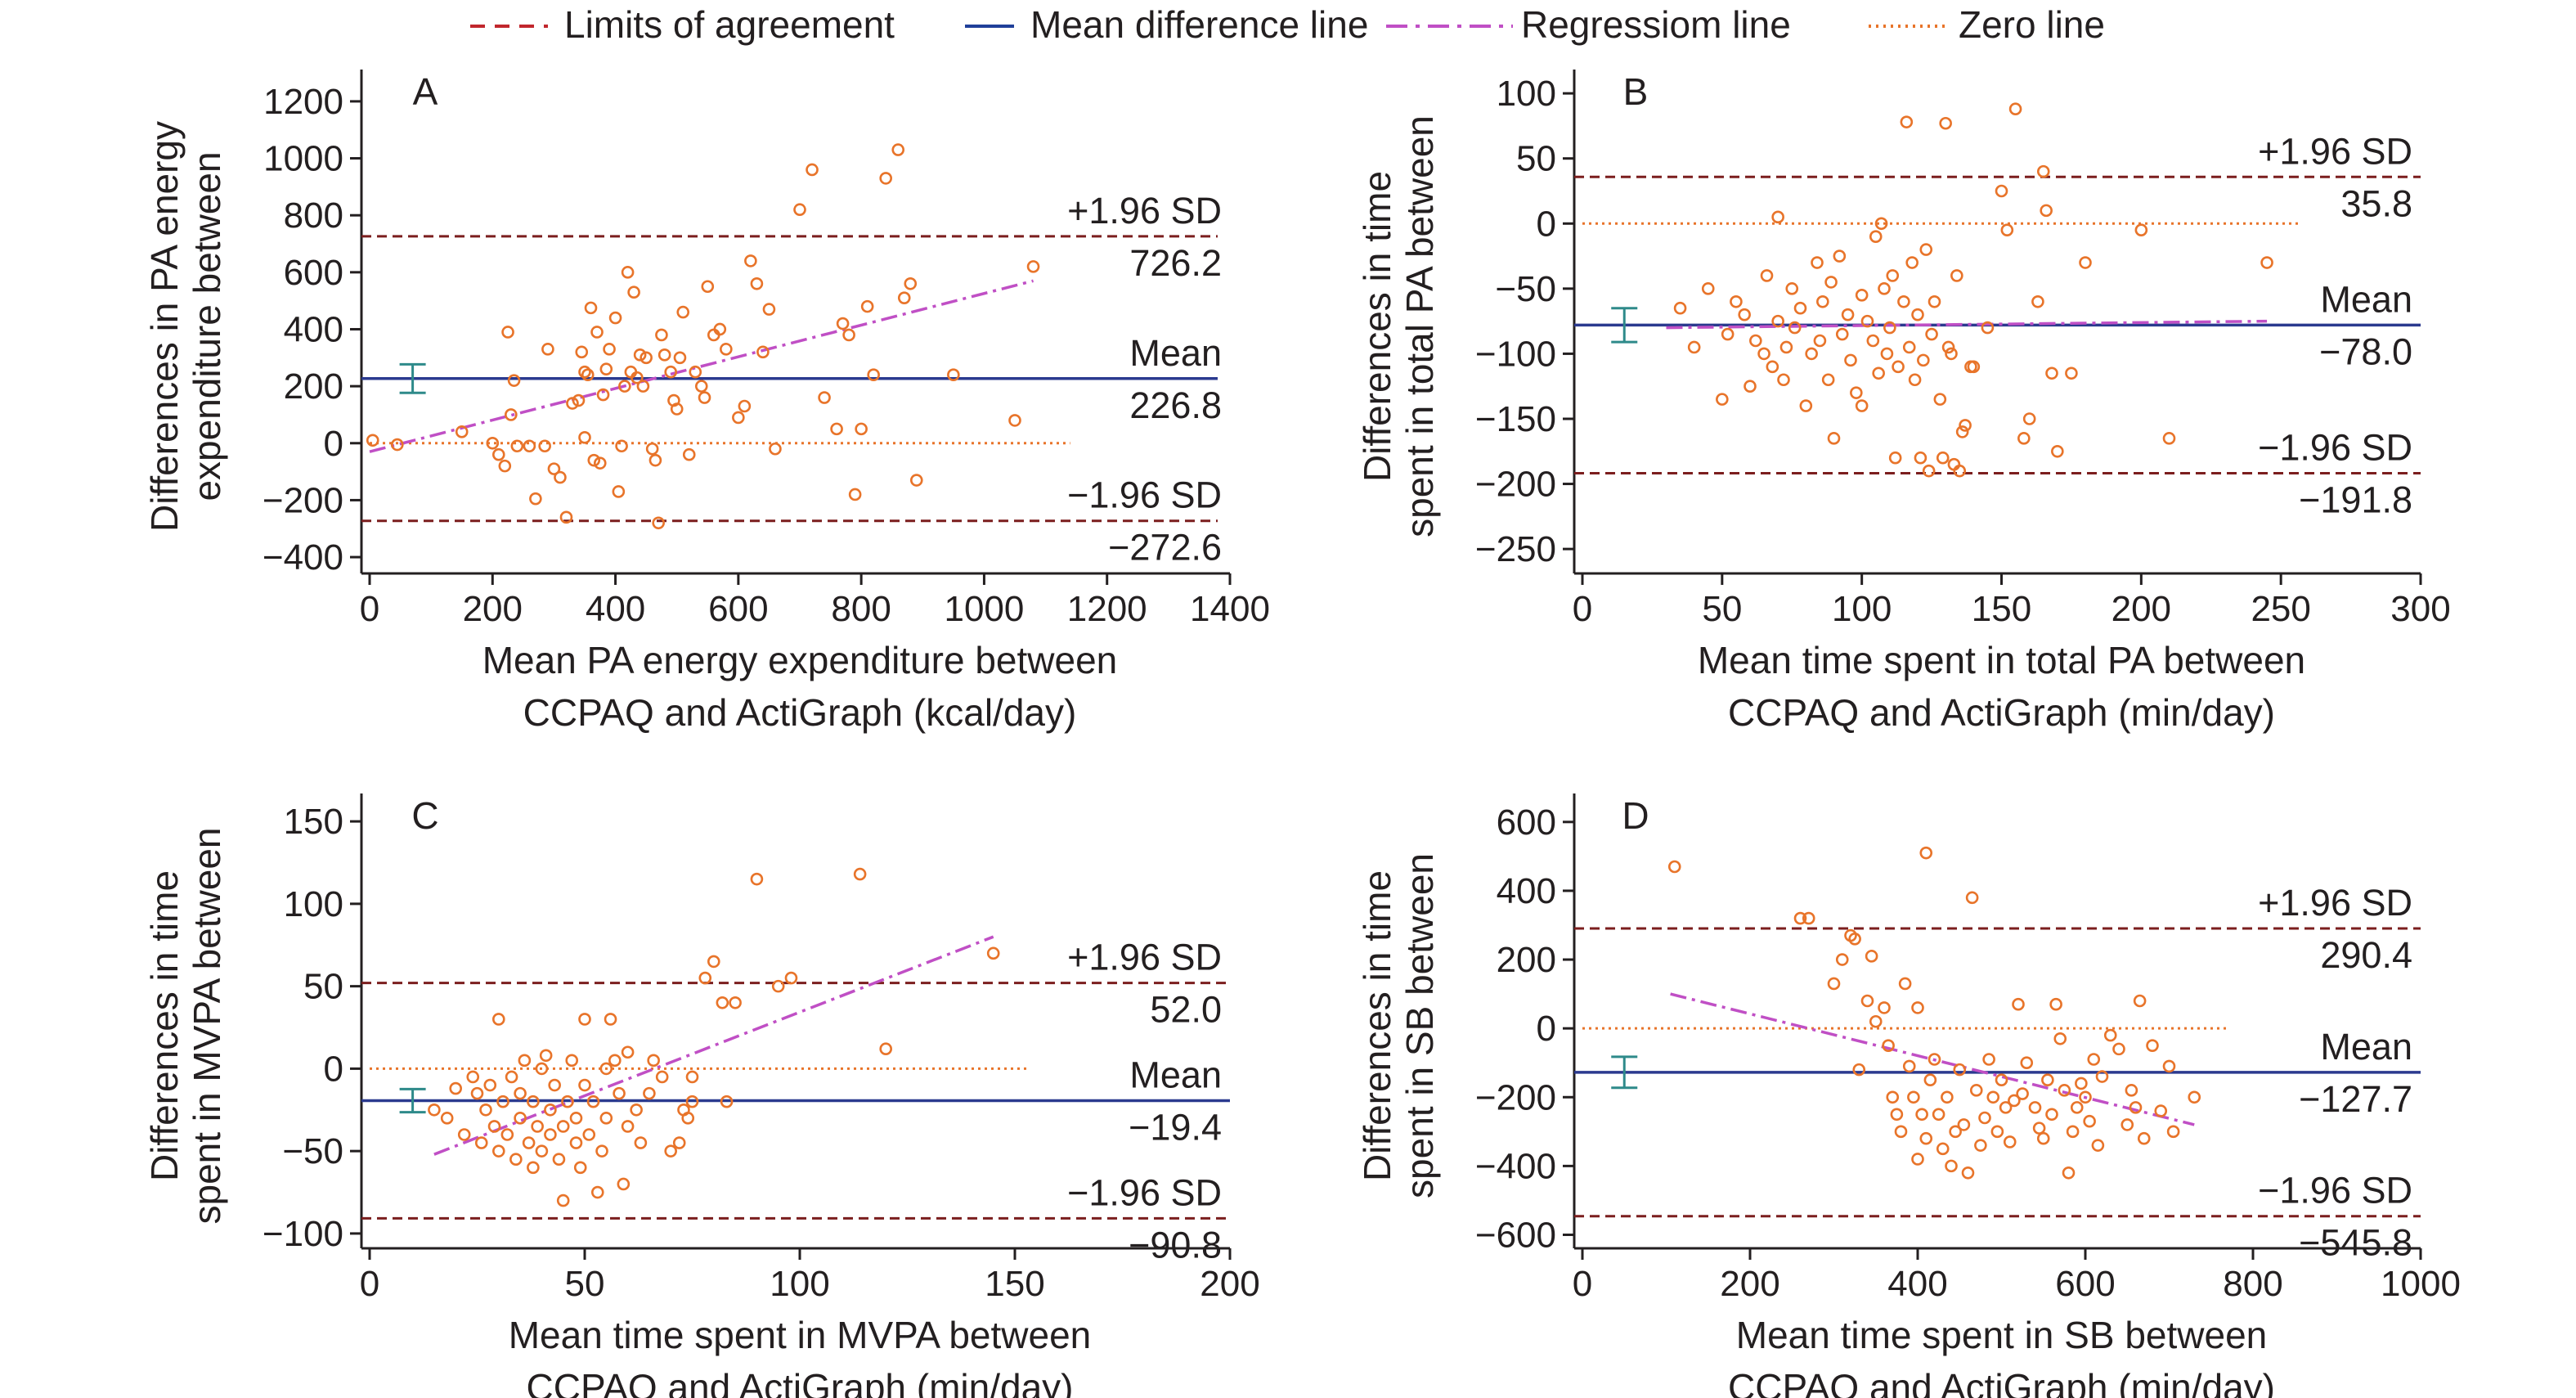 The image size is (2576, 1398). Describe the element at coordinates (1527, 94) in the screenshot. I see `y-tick-label: 100` at that location.